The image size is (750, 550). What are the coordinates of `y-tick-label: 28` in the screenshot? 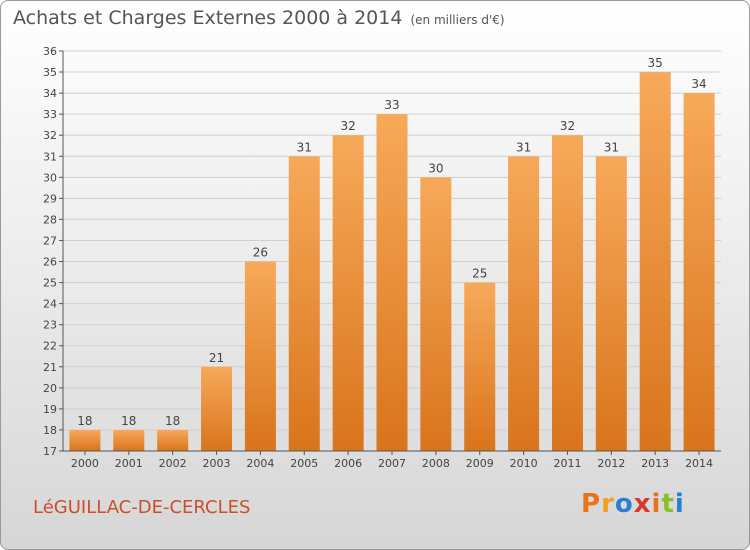 It's located at (50, 219).